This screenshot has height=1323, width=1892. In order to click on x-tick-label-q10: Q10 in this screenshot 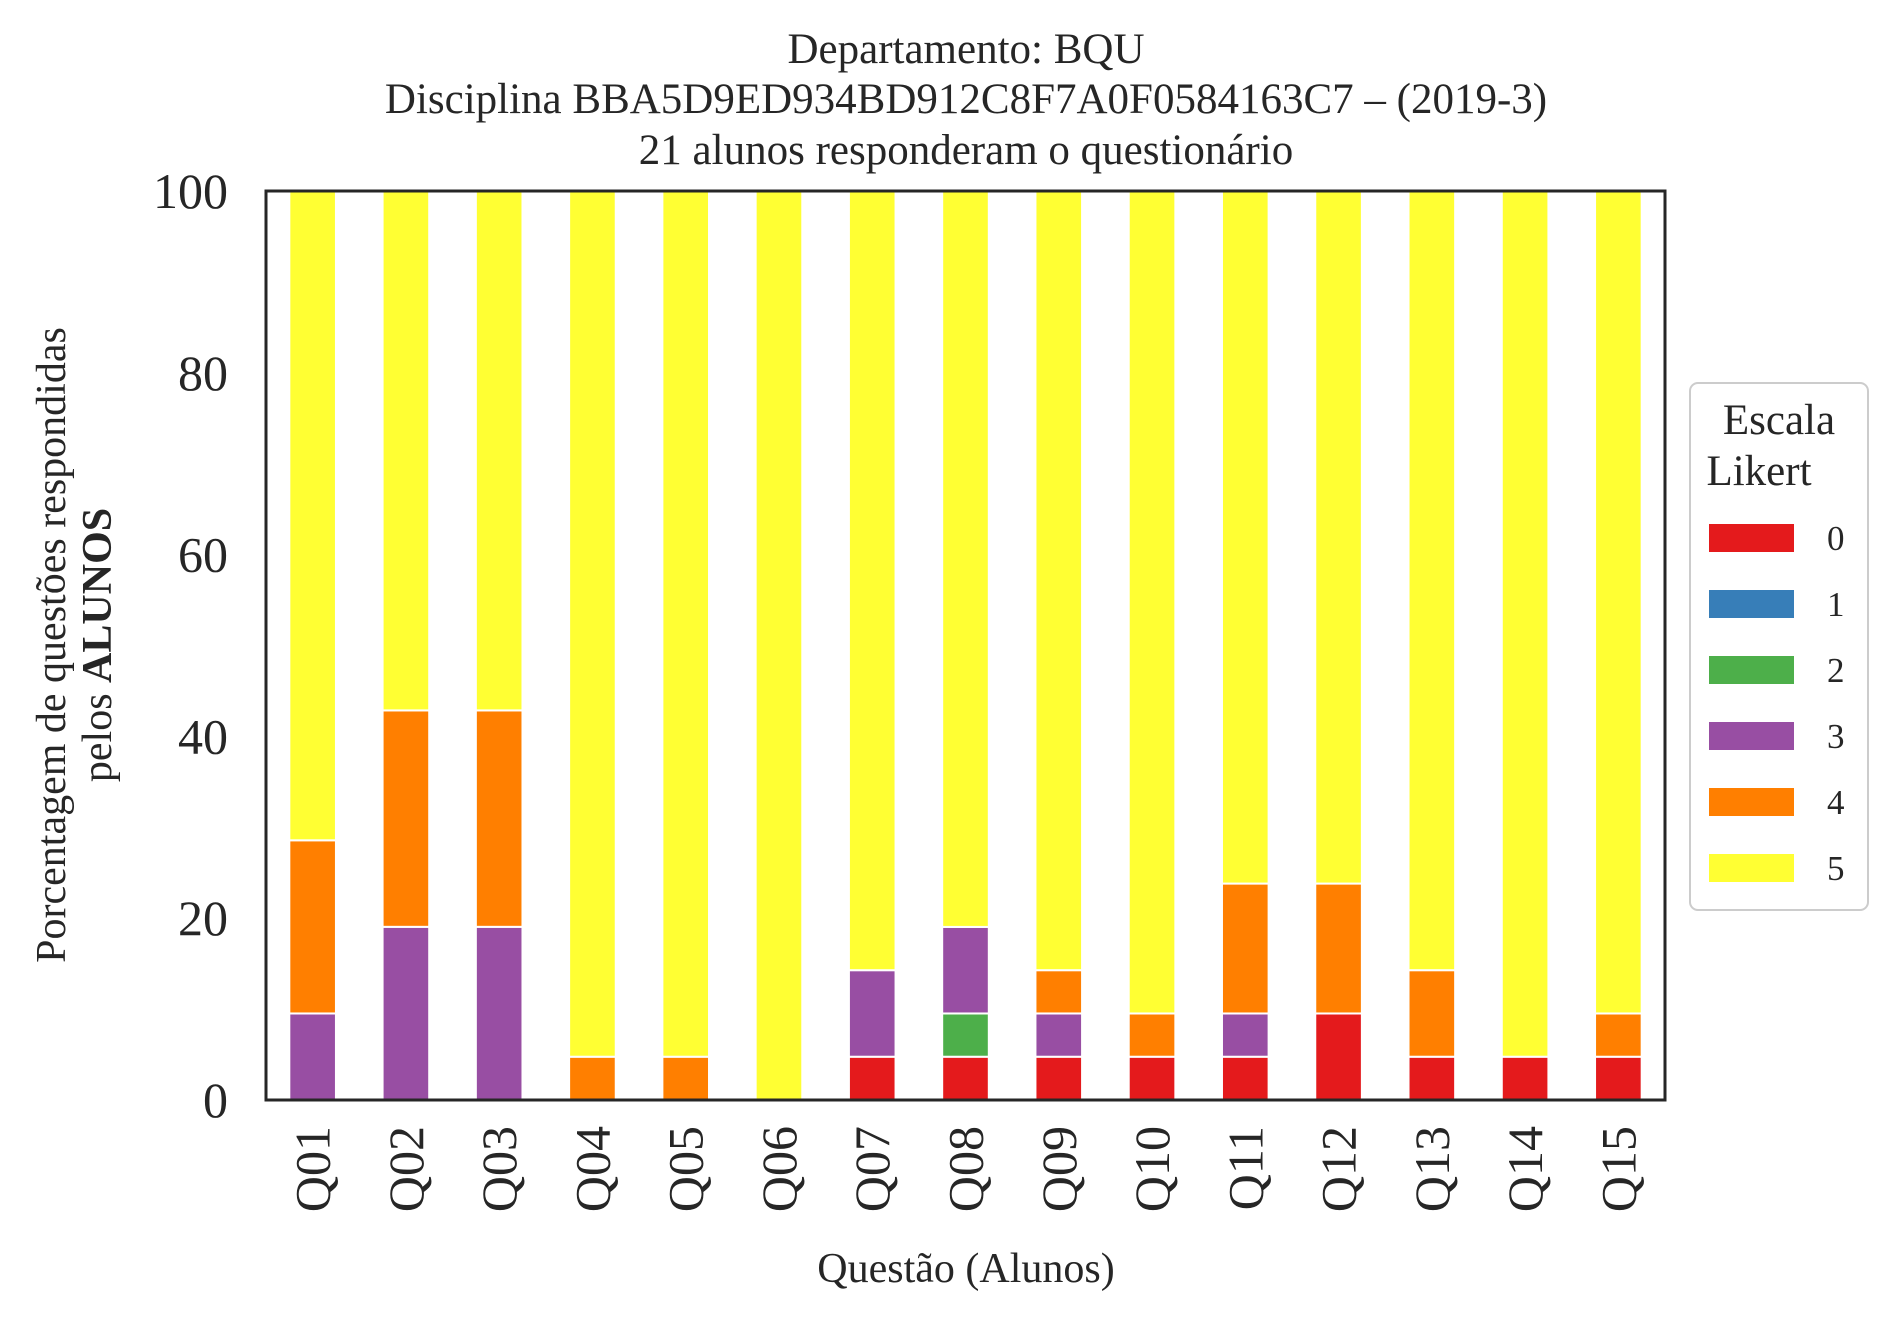, I will do `click(1152, 1169)`.